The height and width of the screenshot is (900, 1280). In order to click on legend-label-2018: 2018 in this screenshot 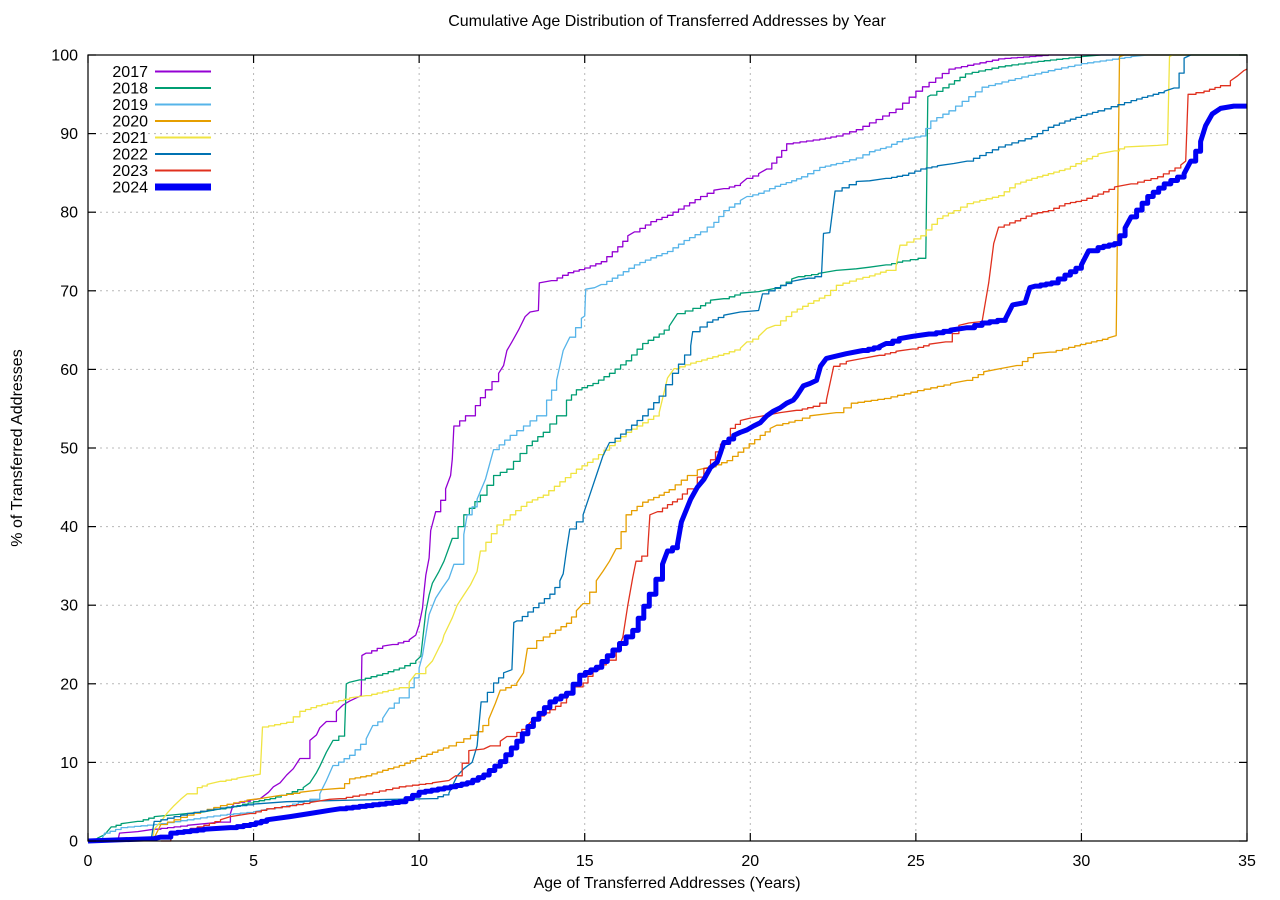, I will do `click(130, 89)`.